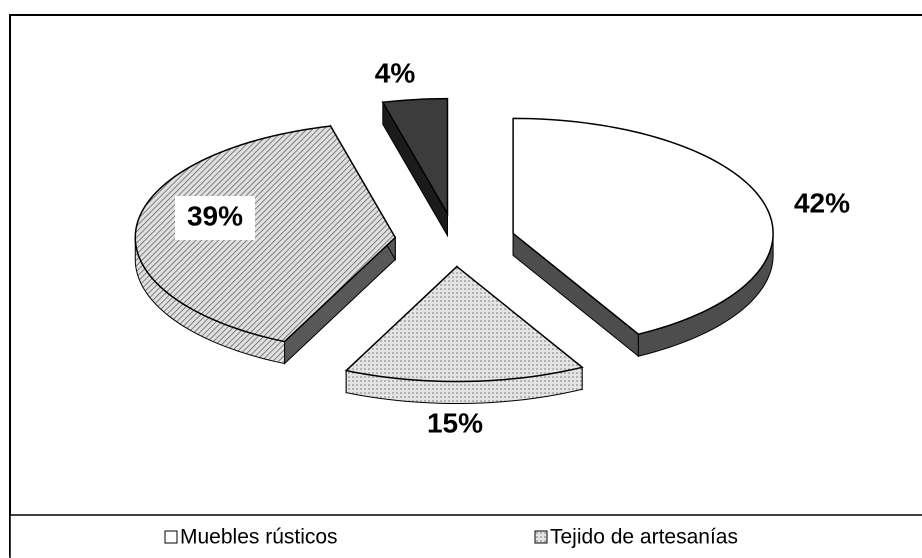 This screenshot has width=922, height=558. I want to click on data-label: 42%, so click(822, 202).